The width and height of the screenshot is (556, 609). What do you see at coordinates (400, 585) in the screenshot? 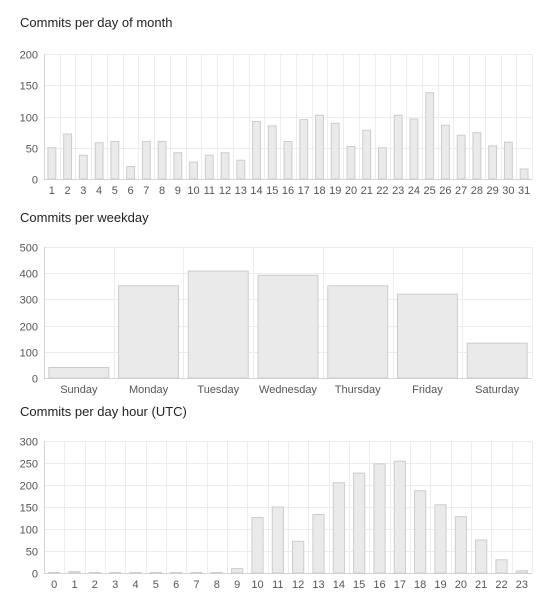
I see `x-tick-label: 17` at bounding box center [400, 585].